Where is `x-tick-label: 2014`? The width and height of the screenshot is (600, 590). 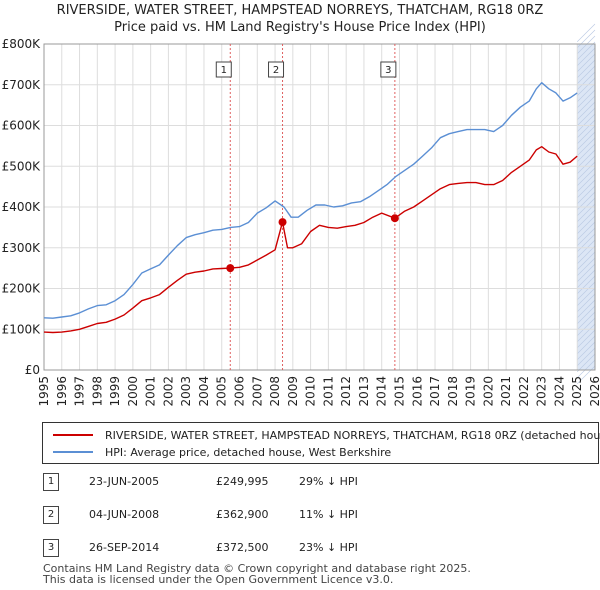 x-tick-label: 2014 is located at coordinates (382, 391).